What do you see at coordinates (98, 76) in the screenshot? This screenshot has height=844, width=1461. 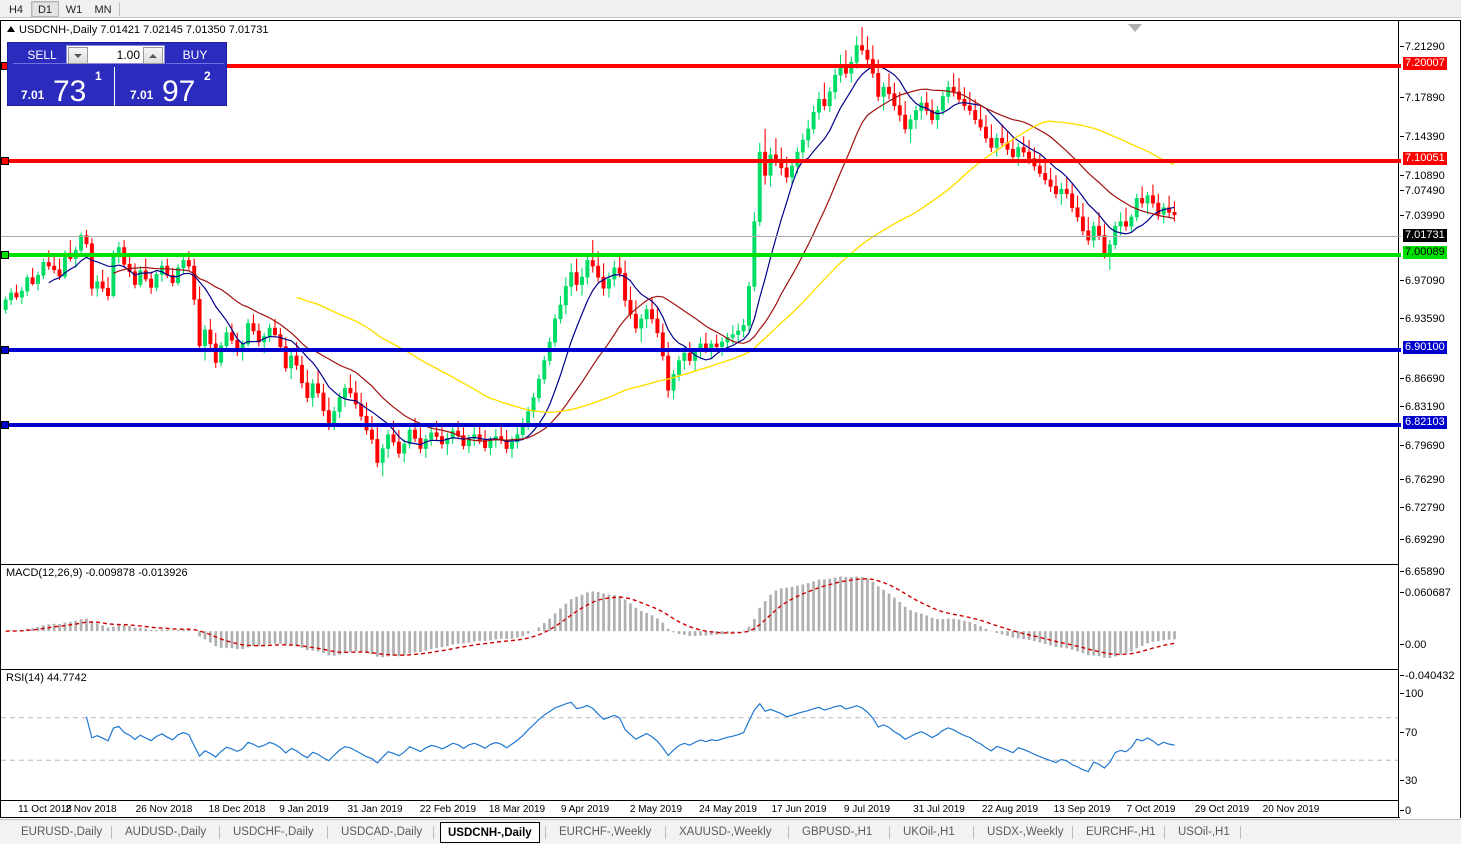 I see `sell-price-fraction: 1` at bounding box center [98, 76].